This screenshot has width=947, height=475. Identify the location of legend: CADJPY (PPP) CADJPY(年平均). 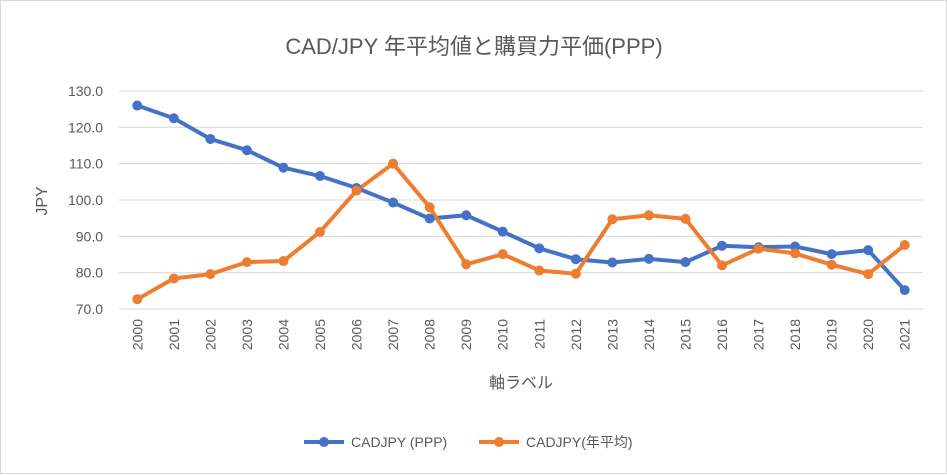
(468, 442).